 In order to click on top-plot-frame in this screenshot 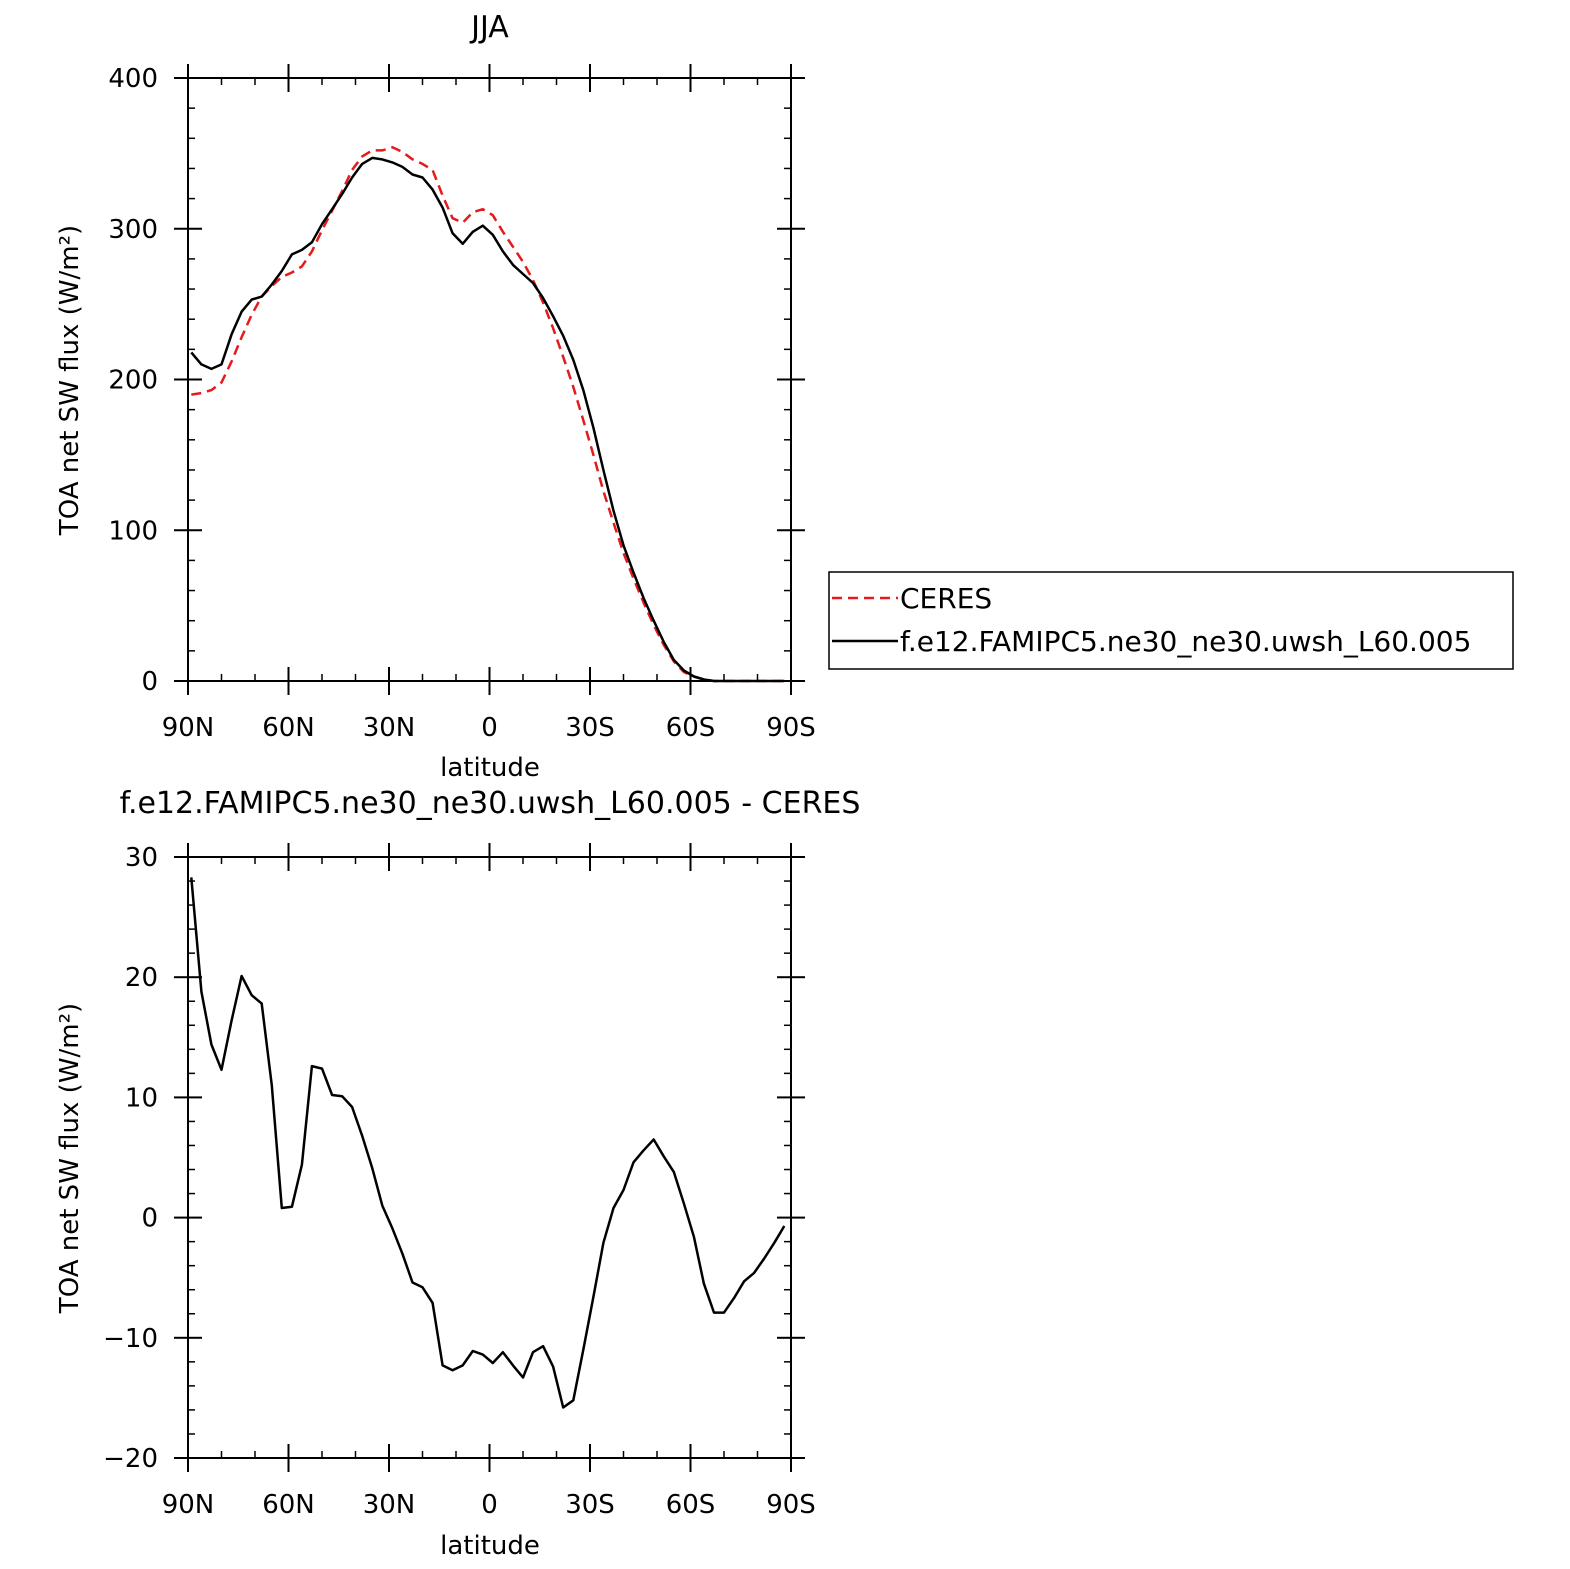, I will do `click(489, 379)`.